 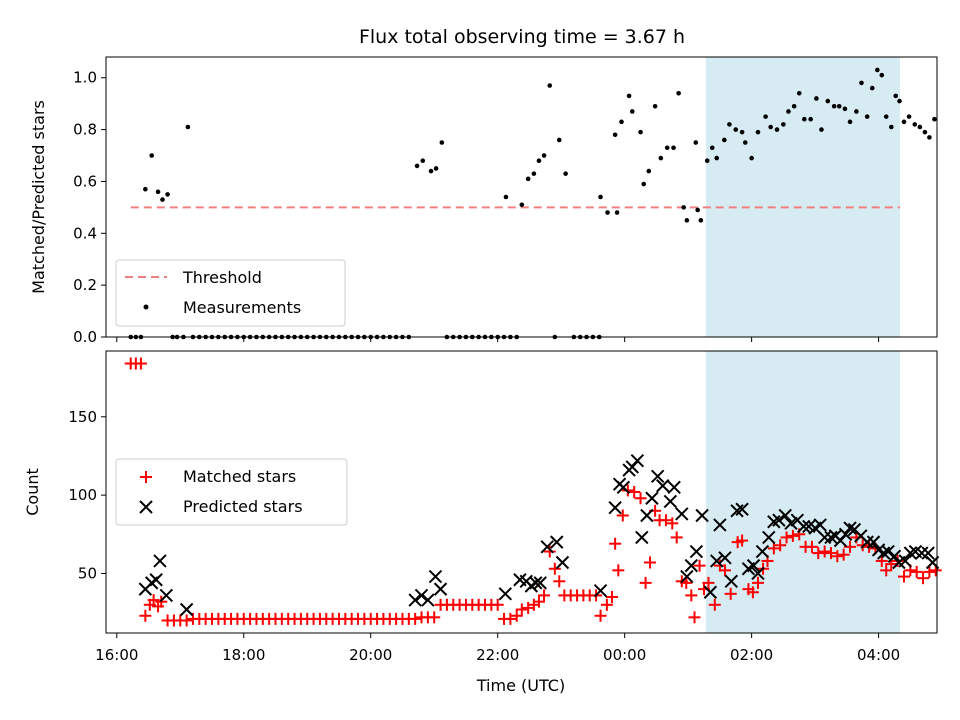 What do you see at coordinates (32, 492) in the screenshot?
I see `bottom-y-axis-label: Count` at bounding box center [32, 492].